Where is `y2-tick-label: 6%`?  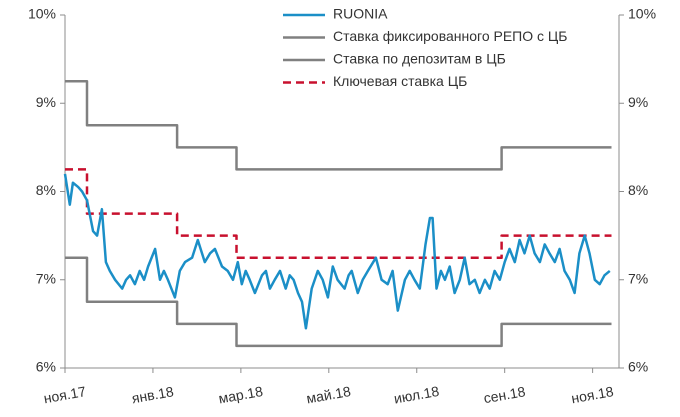 y2-tick-label: 6% is located at coordinates (638, 367).